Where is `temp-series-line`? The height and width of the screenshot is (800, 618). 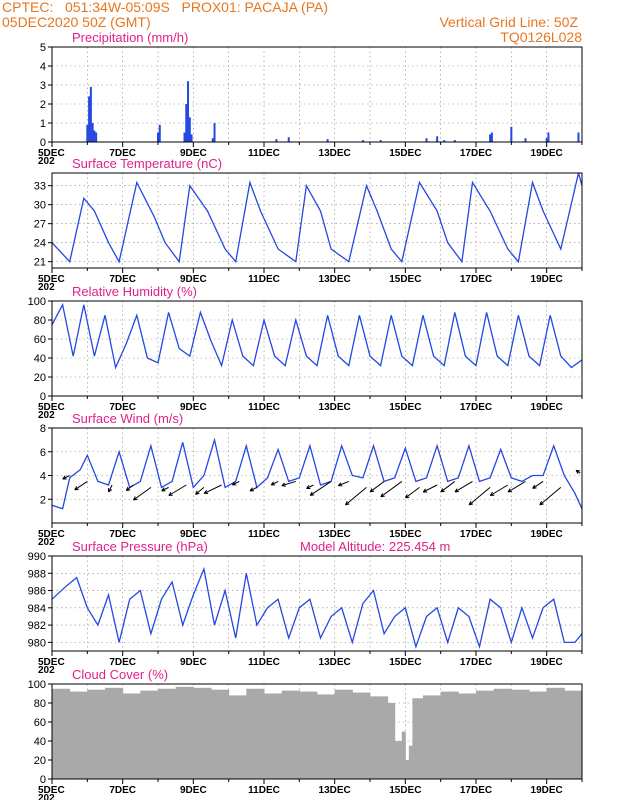 temp-series-line is located at coordinates (317, 218).